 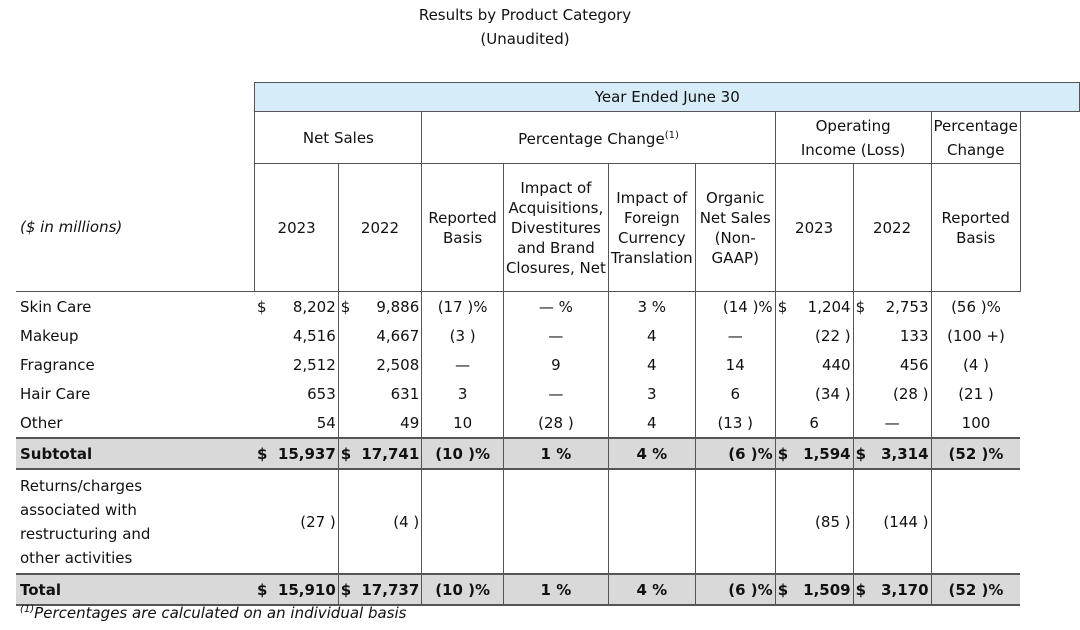 What do you see at coordinates (735, 423) in the screenshot?
I see `cell-value: (13 )` at bounding box center [735, 423].